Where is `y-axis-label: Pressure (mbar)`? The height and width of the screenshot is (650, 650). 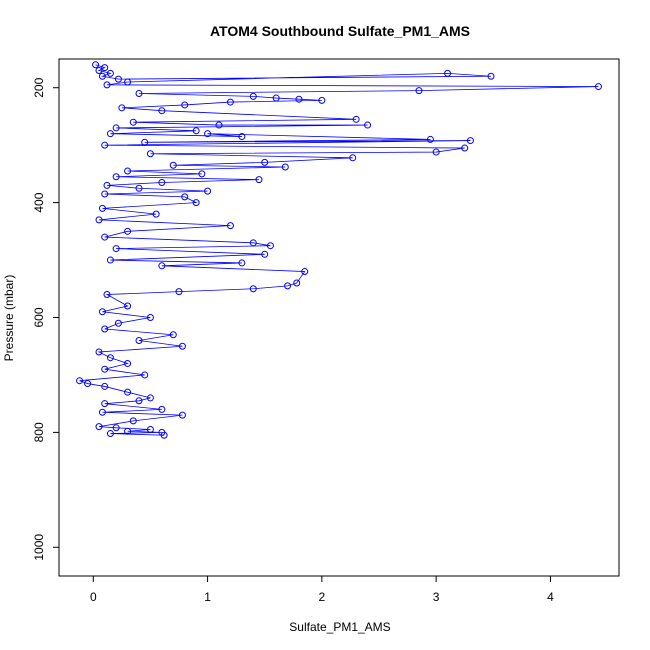
y-axis-label: Pressure (mbar) is located at coordinates (9, 318).